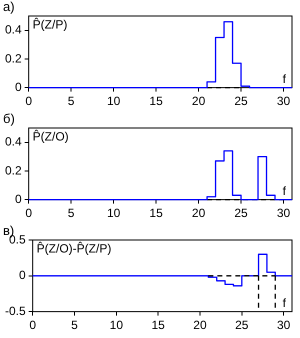 Image resolution: width=300 pixels, height=338 pixels. Describe the element at coordinates (74, 248) in the screenshot. I see `y-axis-title: P̂(Z/O)-P̂(Z/P)` at that location.